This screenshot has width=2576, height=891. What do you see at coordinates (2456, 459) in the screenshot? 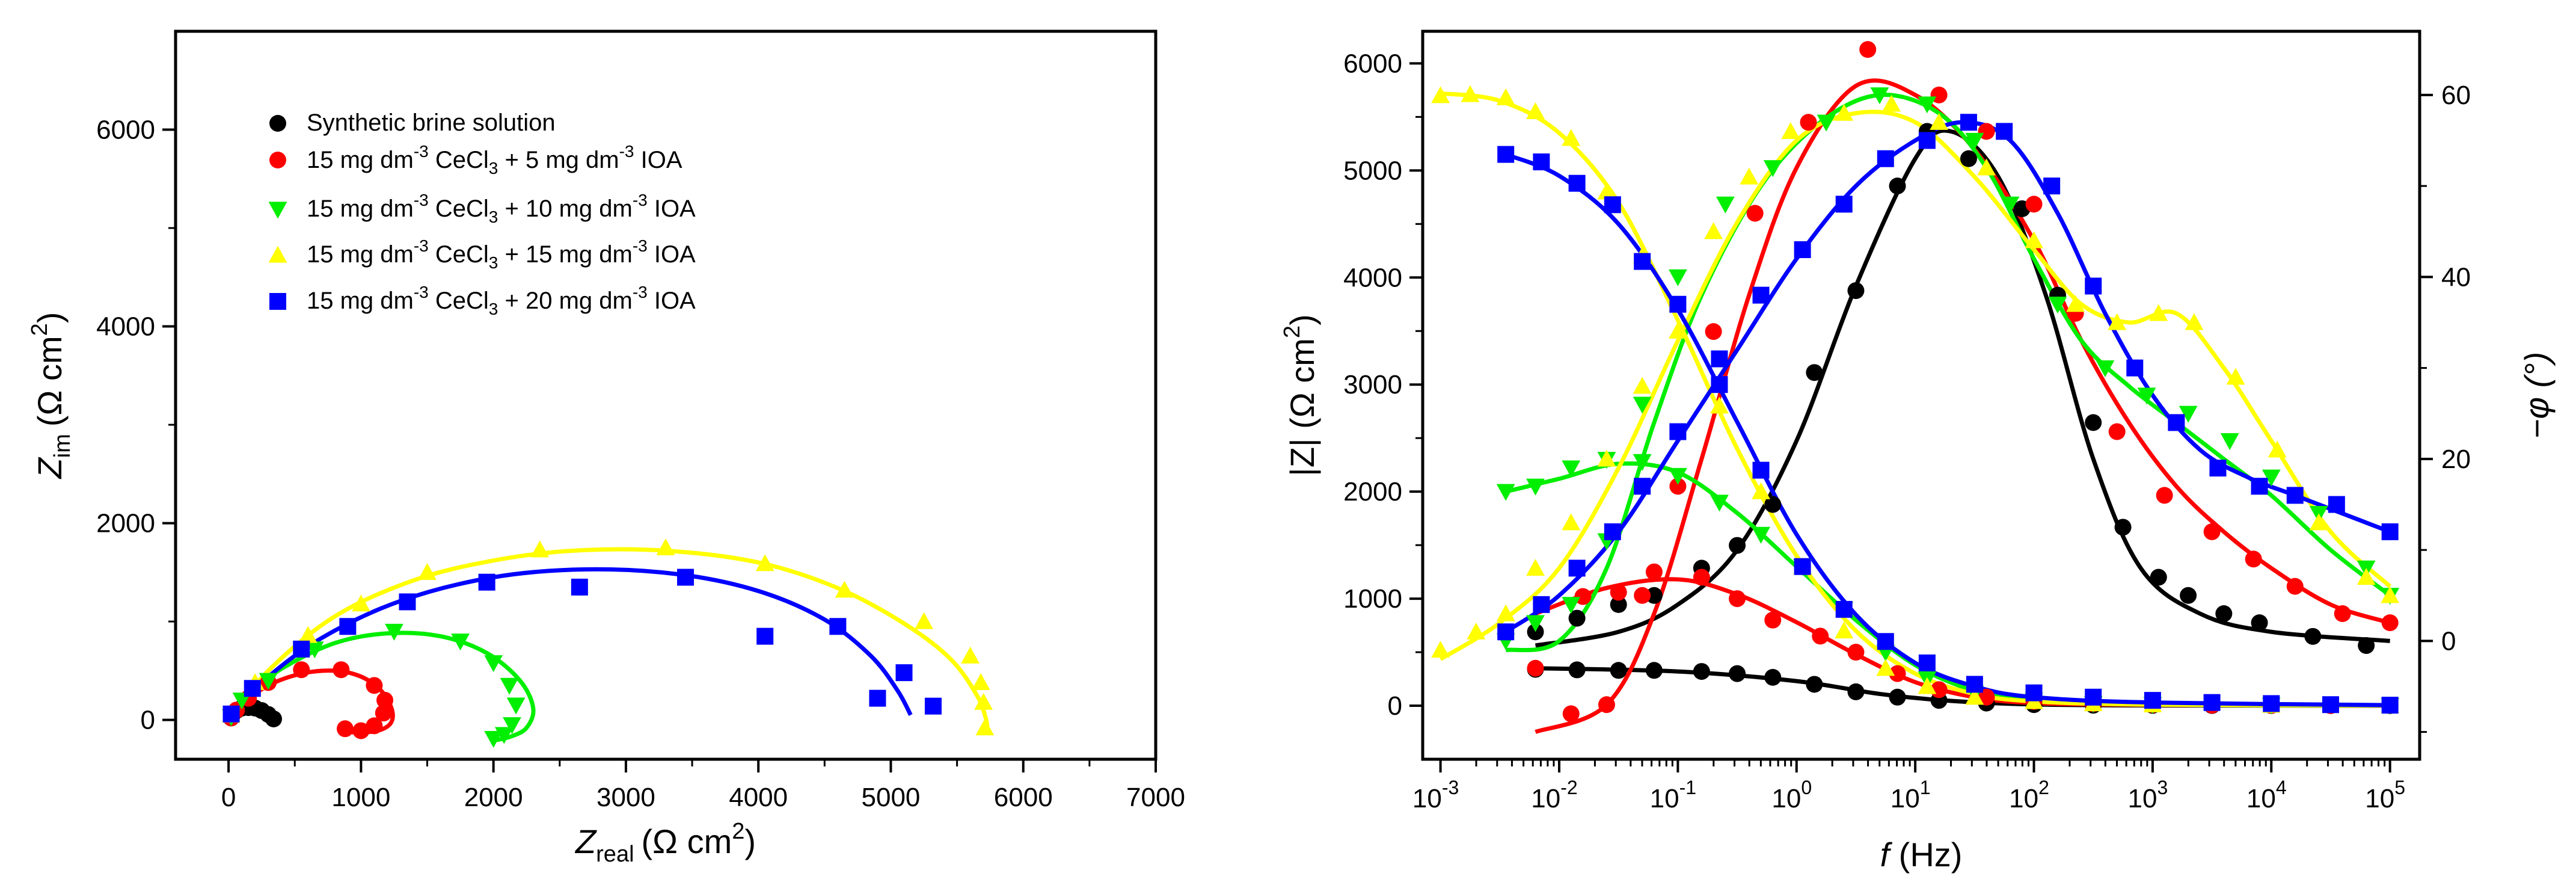
I see `bode-right-tick-label: 20` at bounding box center [2456, 459].